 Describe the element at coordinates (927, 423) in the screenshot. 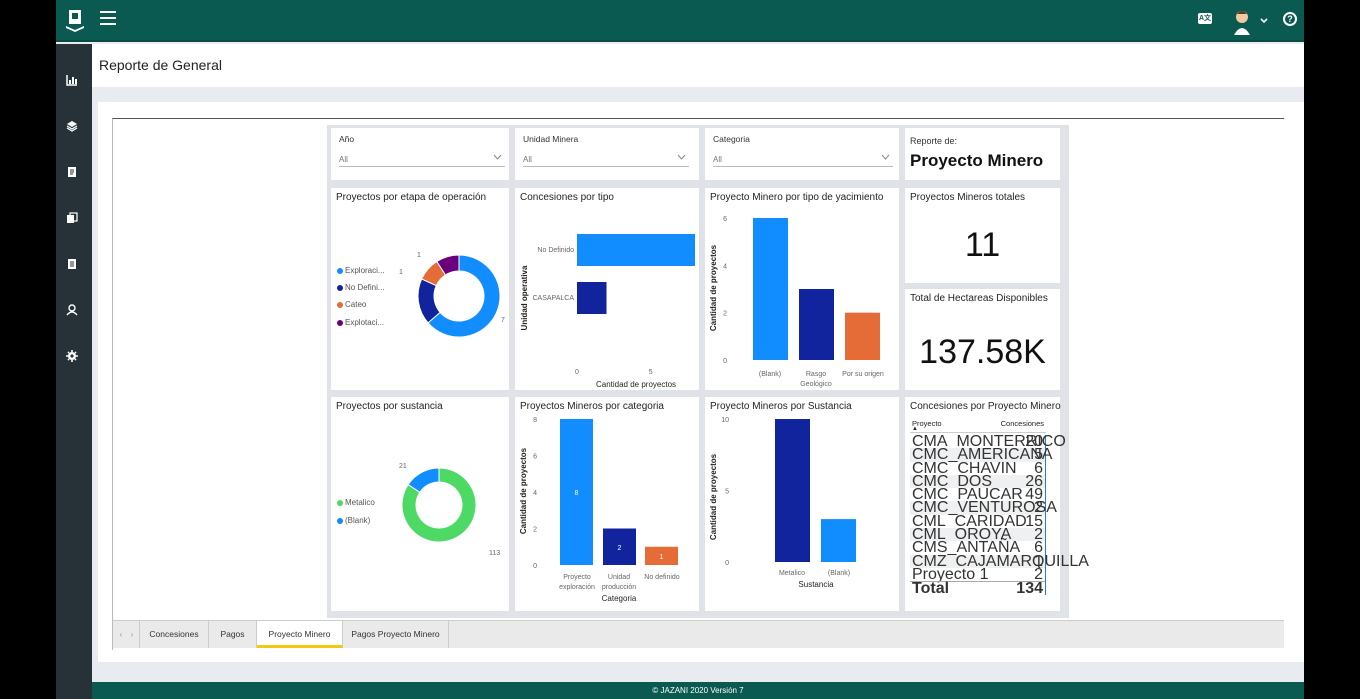

I see `column-header-proyecto: Proyecto` at that location.